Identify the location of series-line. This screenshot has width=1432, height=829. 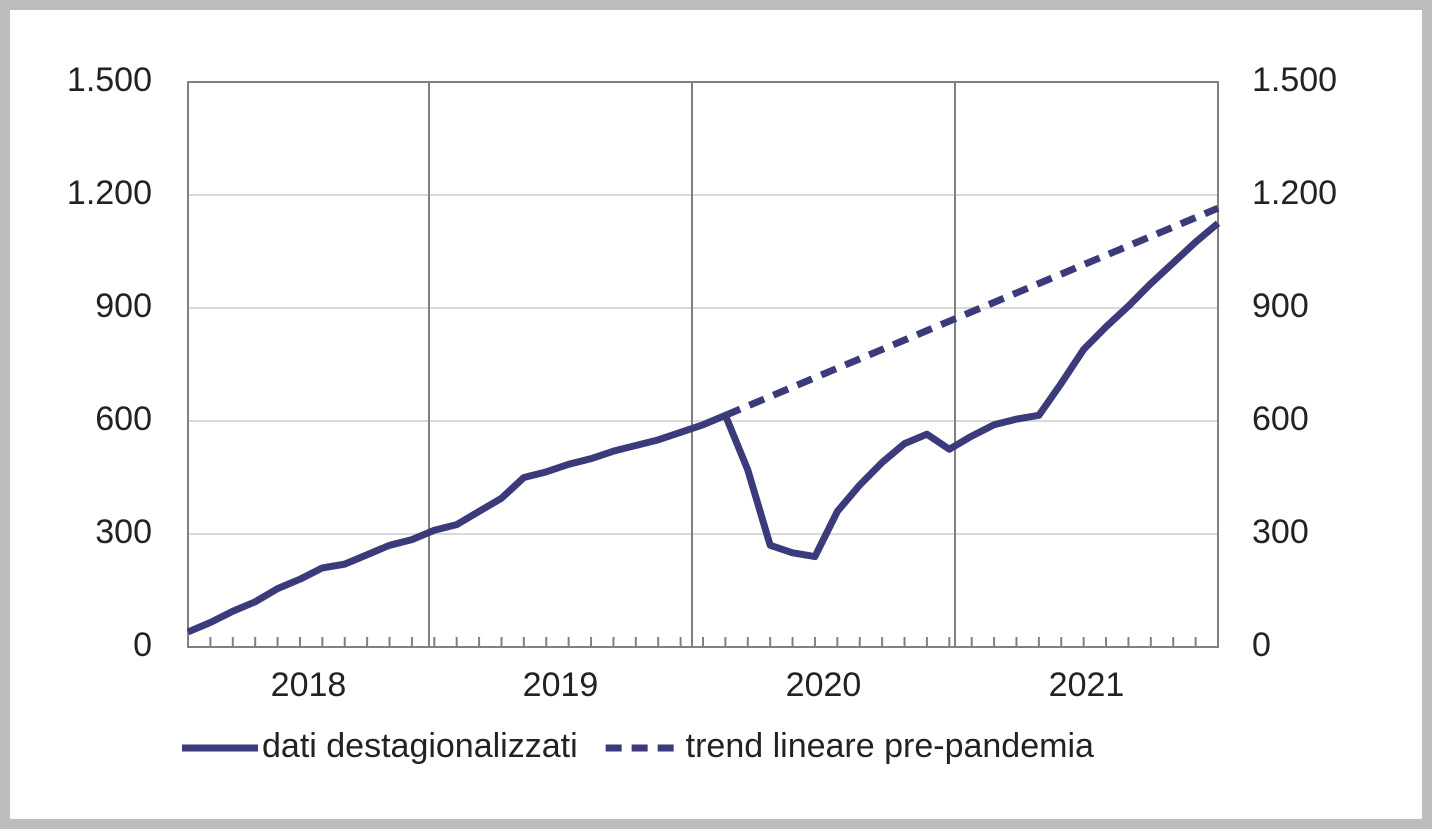
(972, 311).